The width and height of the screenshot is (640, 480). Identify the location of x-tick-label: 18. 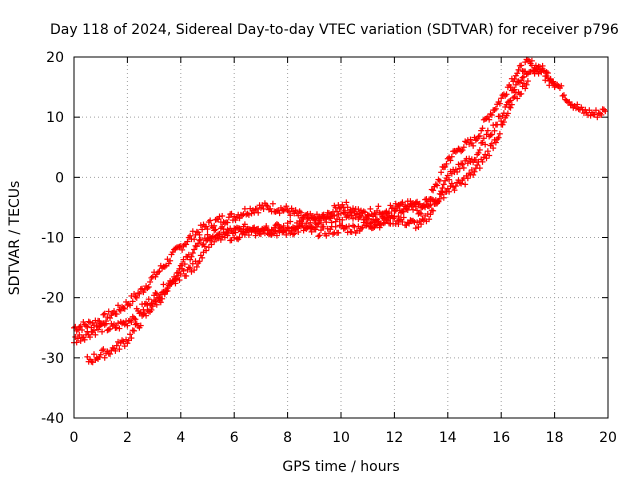
(555, 438).